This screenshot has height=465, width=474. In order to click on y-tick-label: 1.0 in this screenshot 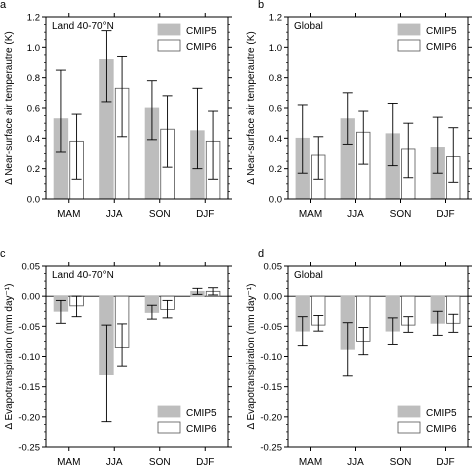, I will do `click(275, 48)`.